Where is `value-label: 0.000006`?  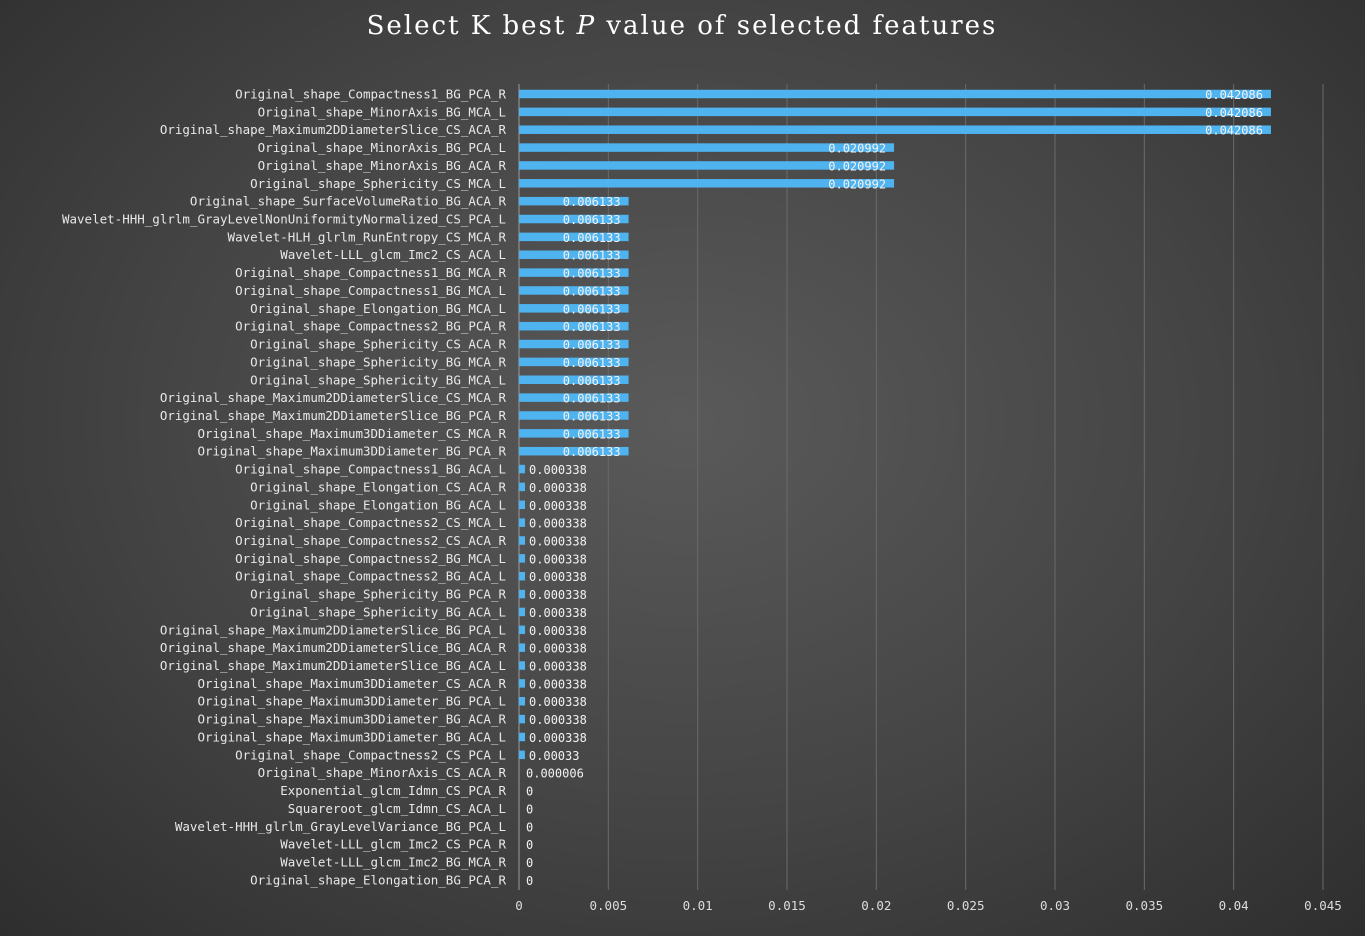
value-label: 0.000006 is located at coordinates (555, 774).